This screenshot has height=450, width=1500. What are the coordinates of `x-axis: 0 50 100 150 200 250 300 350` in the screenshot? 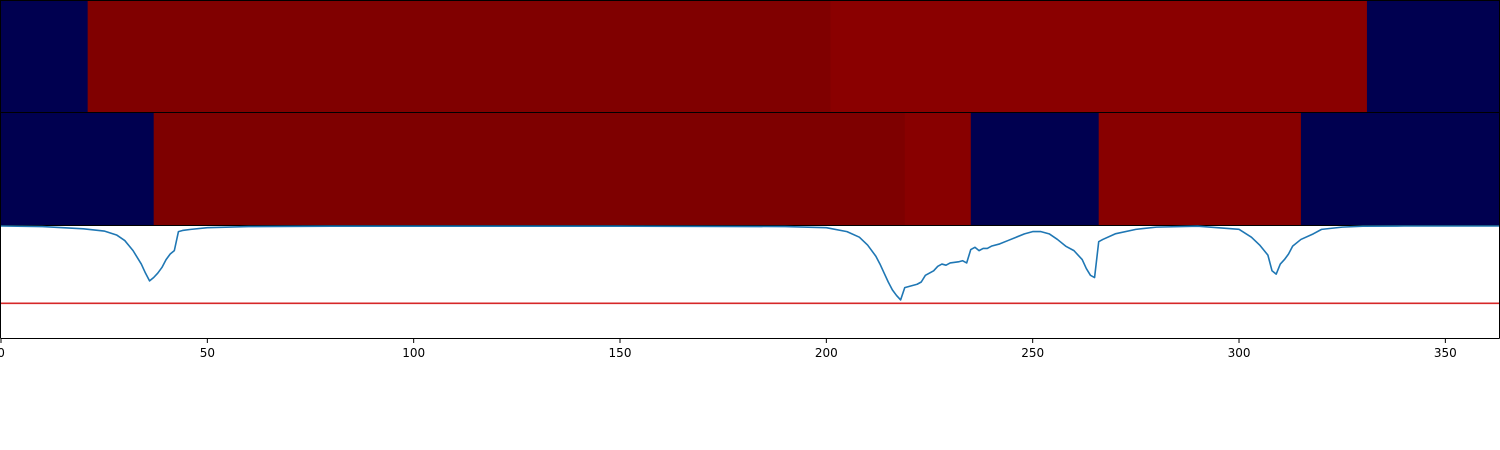 It's located at (728, 349).